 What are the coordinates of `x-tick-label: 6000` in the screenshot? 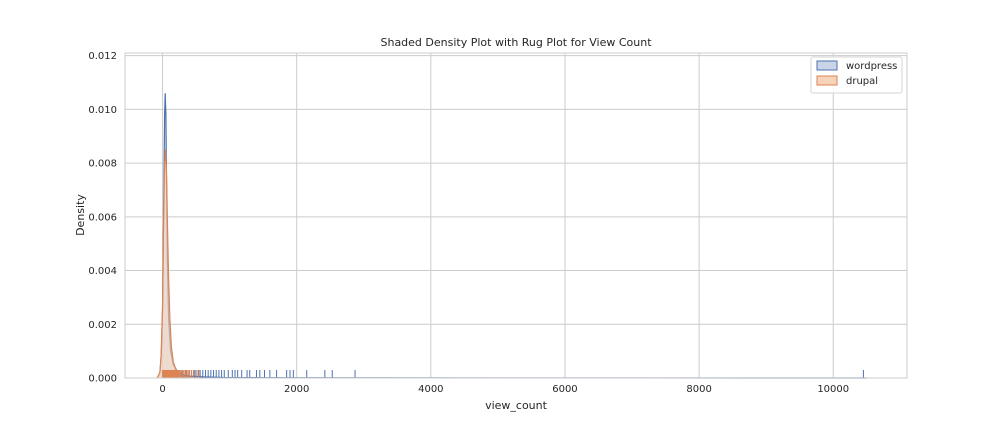 It's located at (564, 389).